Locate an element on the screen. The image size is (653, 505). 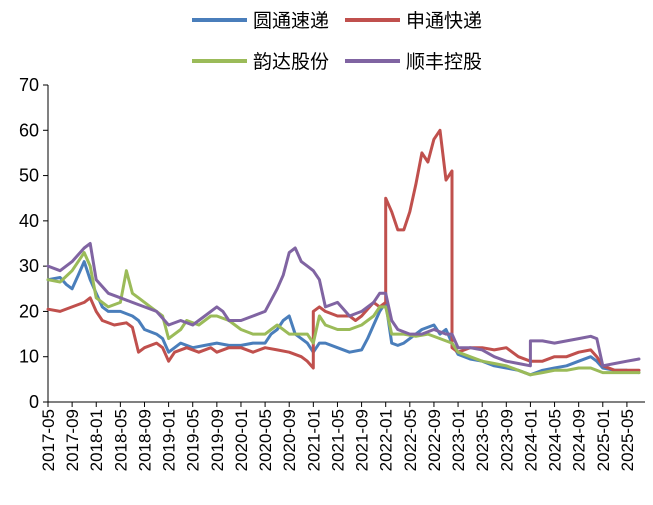
x-tick-label: 2020-01 is located at coordinates (241, 440).